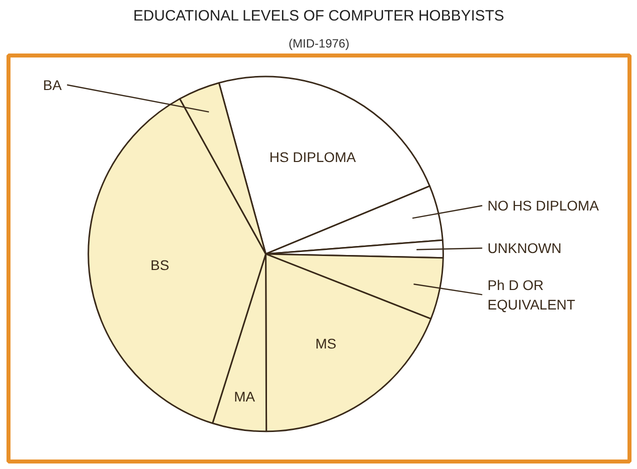 The width and height of the screenshot is (637, 469). Describe the element at coordinates (160, 264) in the screenshot. I see `slice-label: BS` at that location.